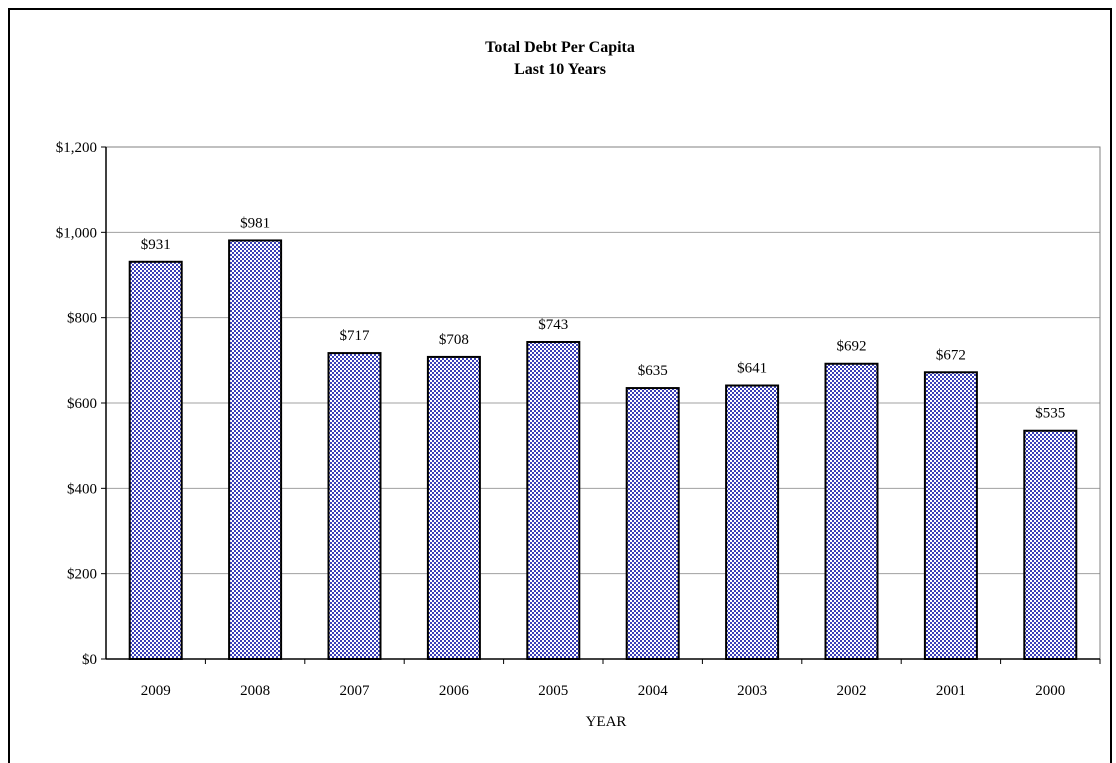 The height and width of the screenshot is (763, 1116). What do you see at coordinates (603, 691) in the screenshot?
I see `x-tick-labels: 2009 2008 2007 2006 2005 2004 2003 2002 2001 2000` at bounding box center [603, 691].